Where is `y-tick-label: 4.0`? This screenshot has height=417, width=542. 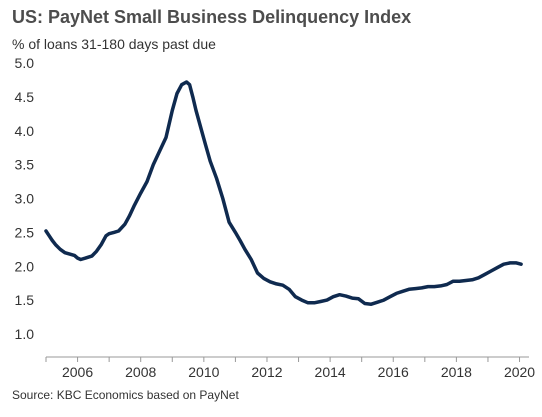 y-tick-label: 4.0 is located at coordinates (25, 131).